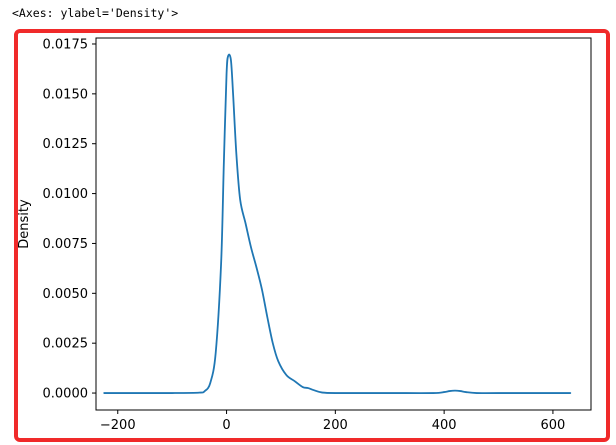 Image resolution: width=616 pixels, height=445 pixels. Describe the element at coordinates (553, 425) in the screenshot. I see `x-tick-label: 600` at that location.